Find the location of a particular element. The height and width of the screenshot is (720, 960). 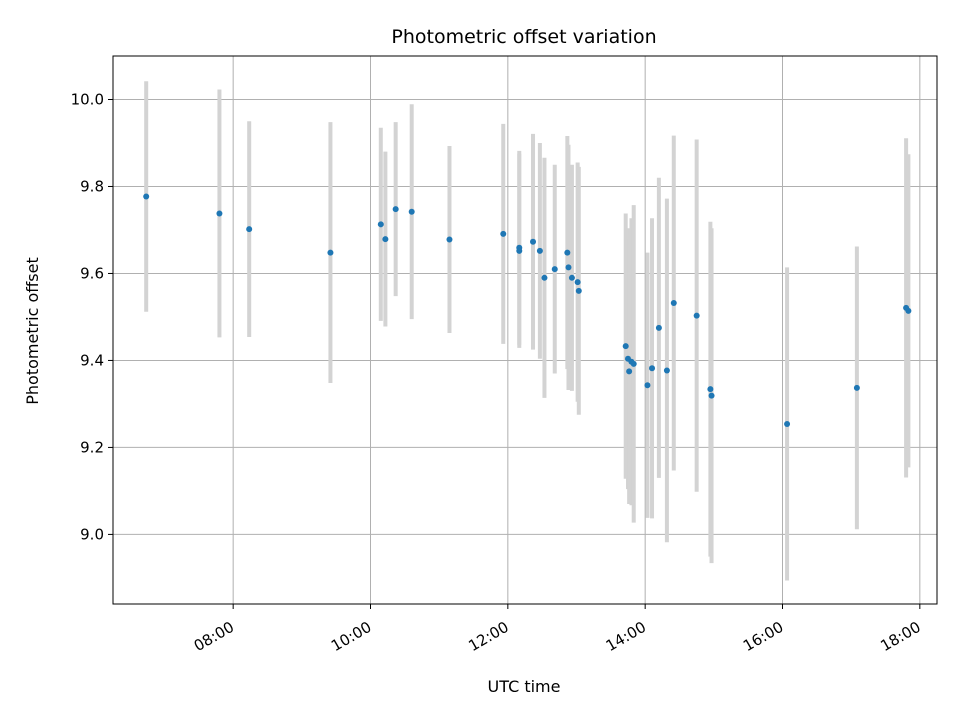

y-tick-label: 9.2 is located at coordinates (92, 447).